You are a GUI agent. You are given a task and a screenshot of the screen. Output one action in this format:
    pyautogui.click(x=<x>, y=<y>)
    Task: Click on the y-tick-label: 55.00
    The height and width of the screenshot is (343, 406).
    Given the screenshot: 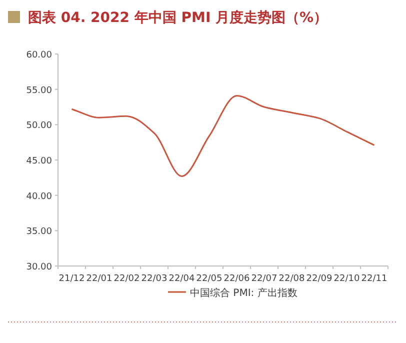 What is the action you would take?
    pyautogui.click(x=39, y=91)
    